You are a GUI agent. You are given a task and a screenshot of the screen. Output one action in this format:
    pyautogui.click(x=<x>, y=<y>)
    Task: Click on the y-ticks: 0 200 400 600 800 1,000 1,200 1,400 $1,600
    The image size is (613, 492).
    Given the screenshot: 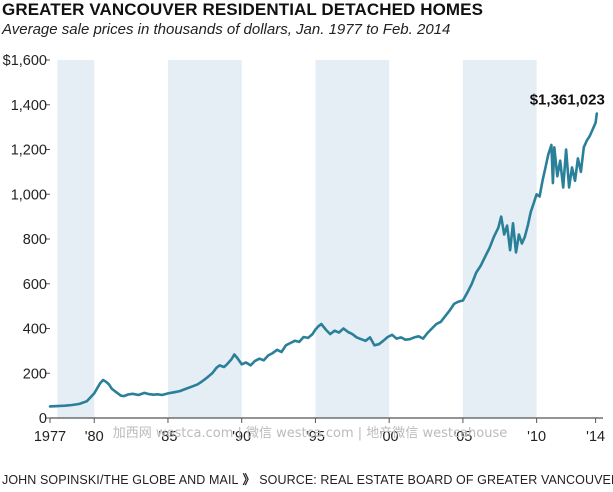 What is the action you would take?
    pyautogui.click(x=26, y=240)
    